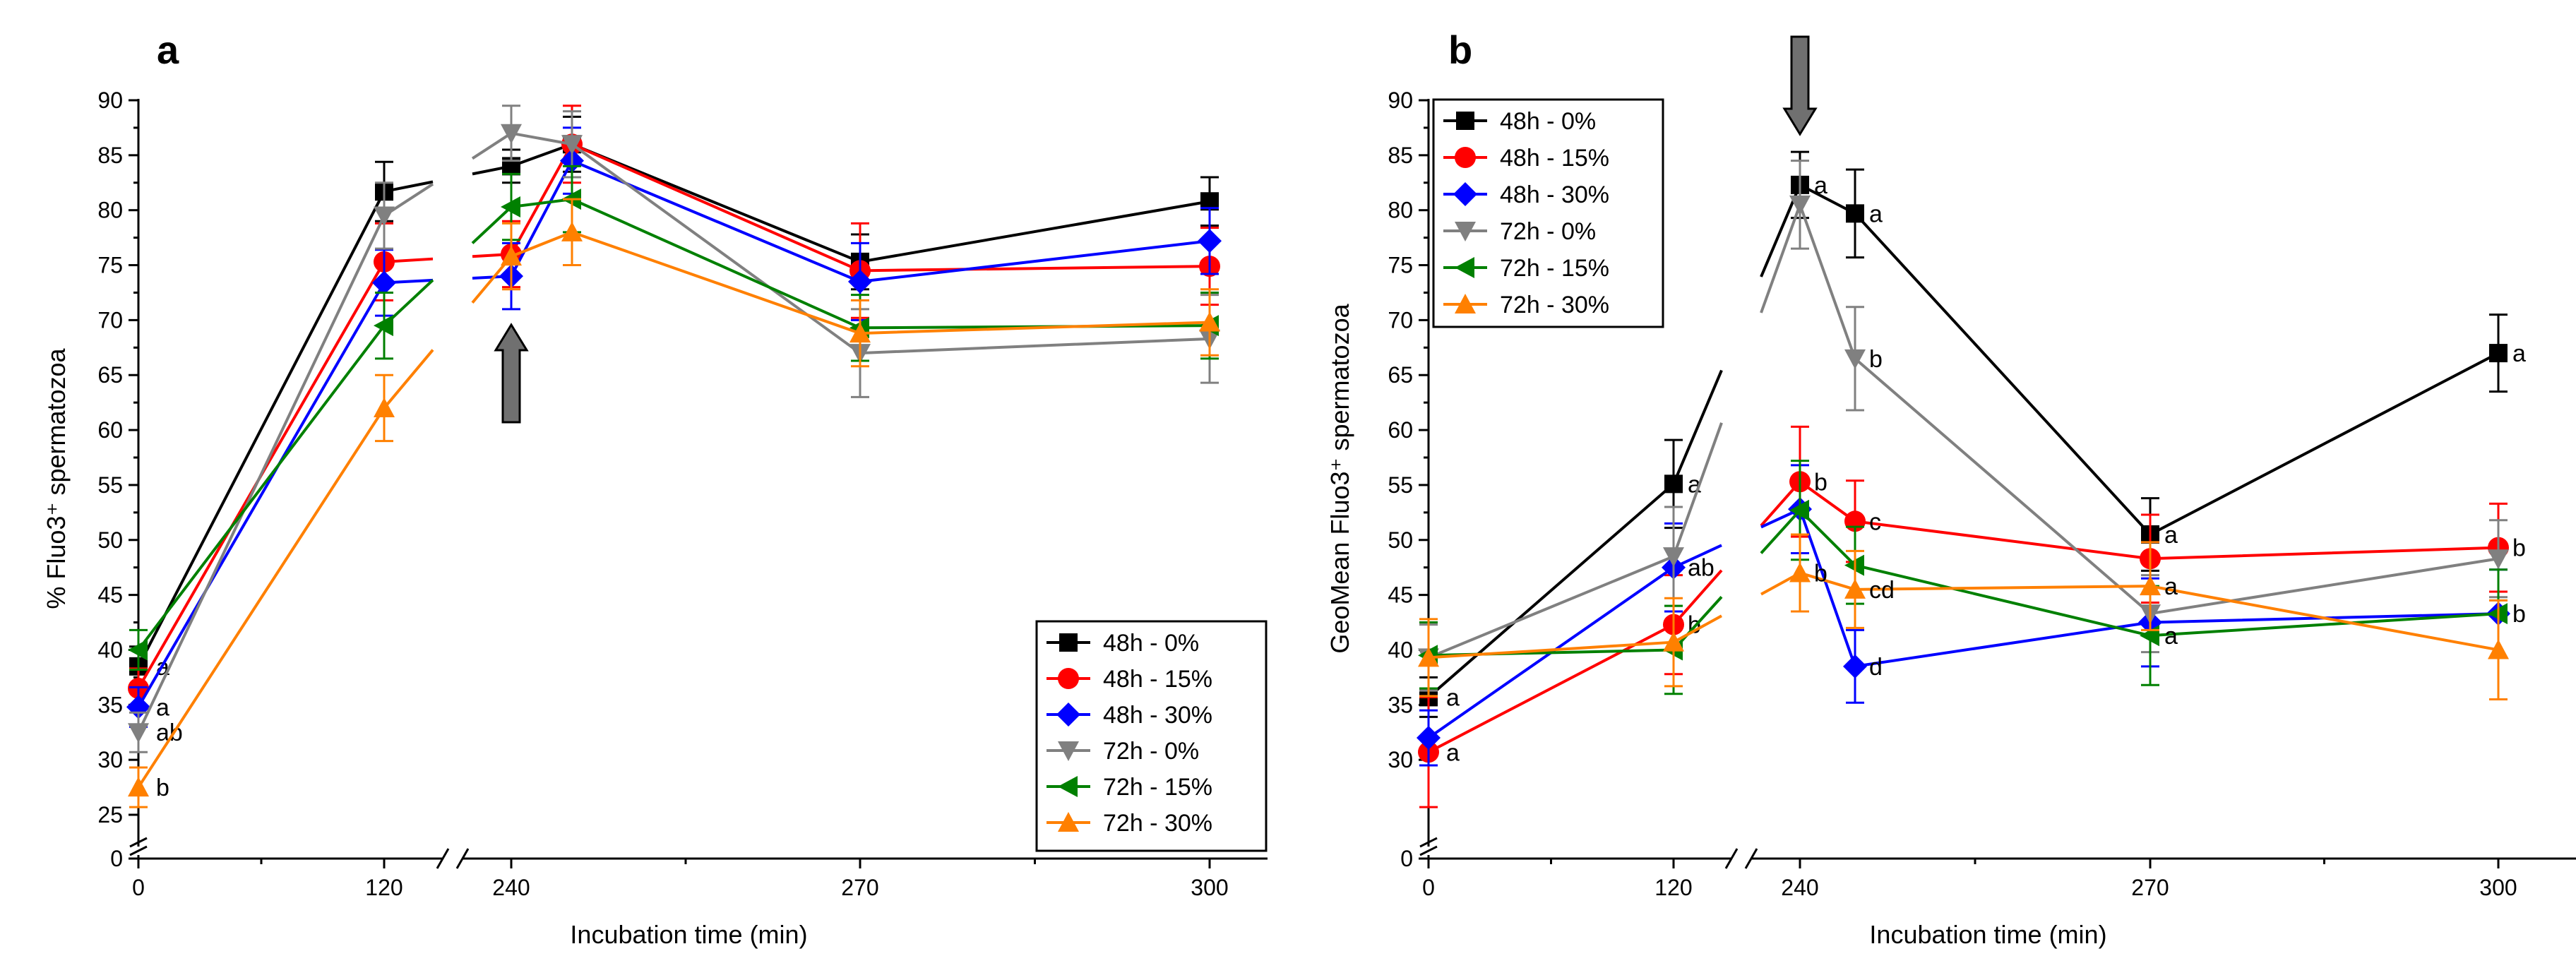 The image size is (2576, 980). I want to click on y-tick-label: 35, so click(1400, 704).